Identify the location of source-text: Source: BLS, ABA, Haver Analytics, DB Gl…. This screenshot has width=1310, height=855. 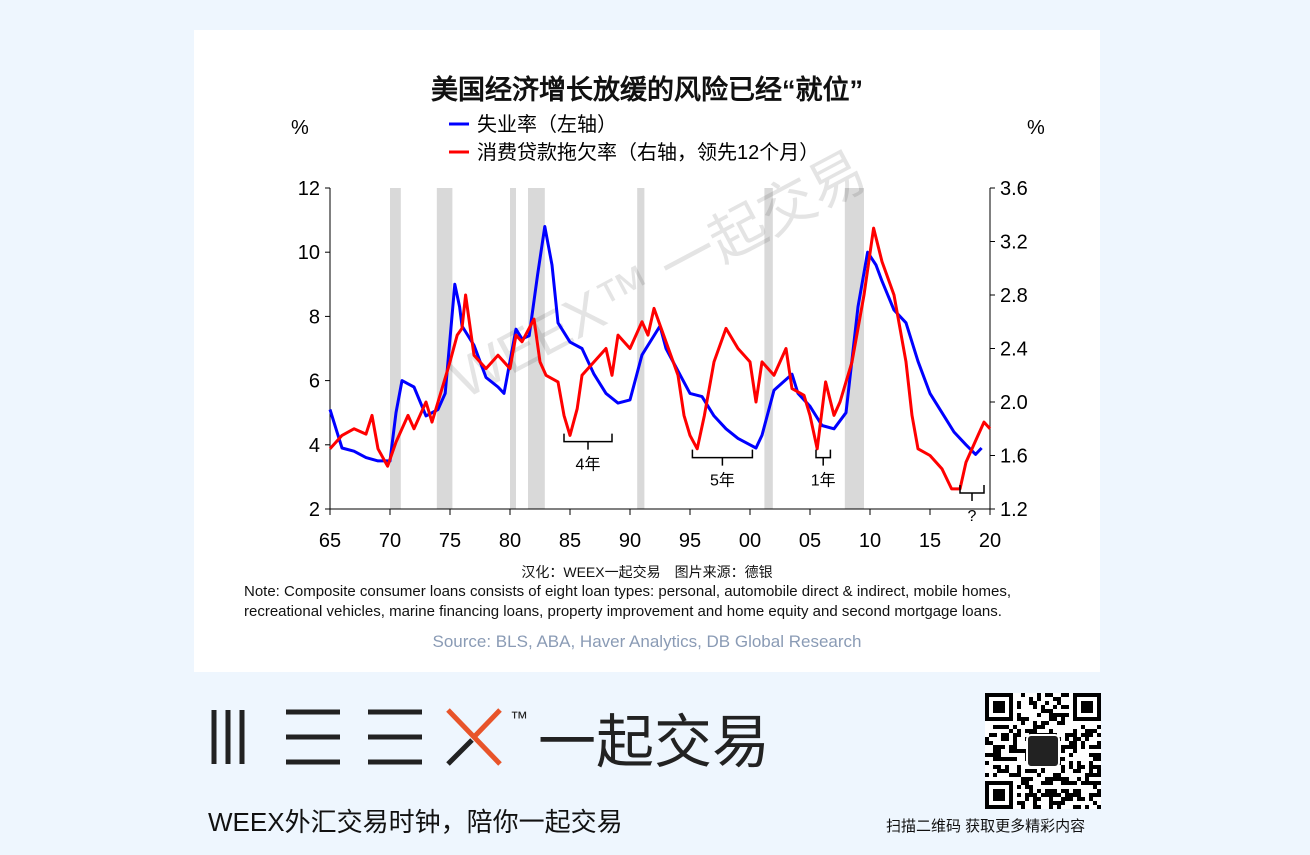
(647, 641).